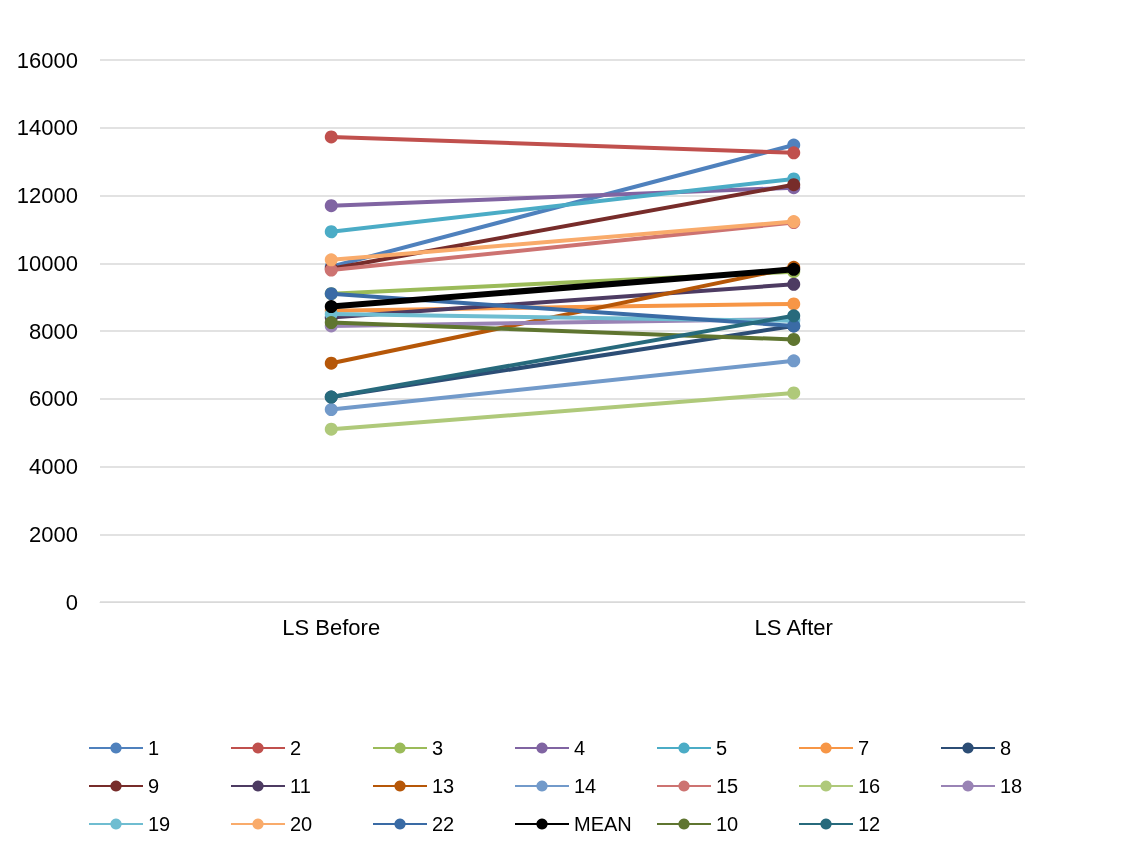 Image resolution: width=1130 pixels, height=849 pixels. What do you see at coordinates (864, 748) in the screenshot?
I see `legend-label: 7` at bounding box center [864, 748].